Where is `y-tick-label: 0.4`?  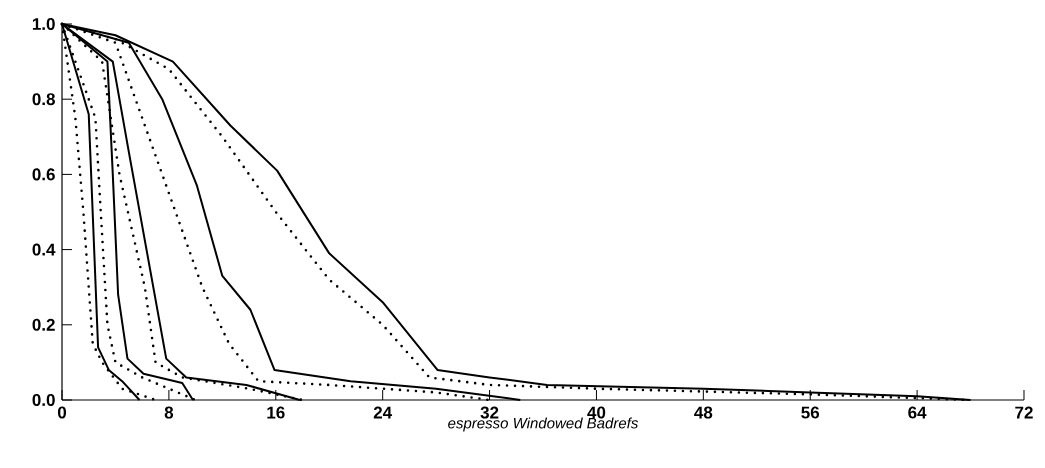
y-tick-label: 0.4 is located at coordinates (44, 249).